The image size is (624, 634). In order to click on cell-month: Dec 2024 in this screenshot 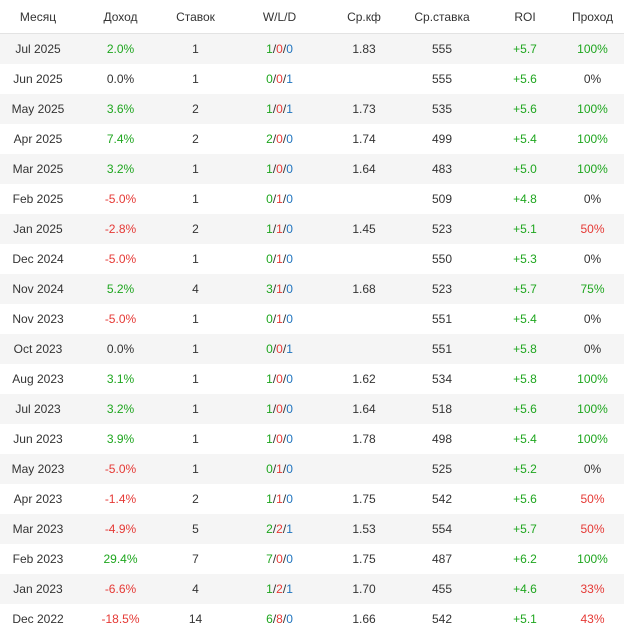, I will do `click(38, 259)`.